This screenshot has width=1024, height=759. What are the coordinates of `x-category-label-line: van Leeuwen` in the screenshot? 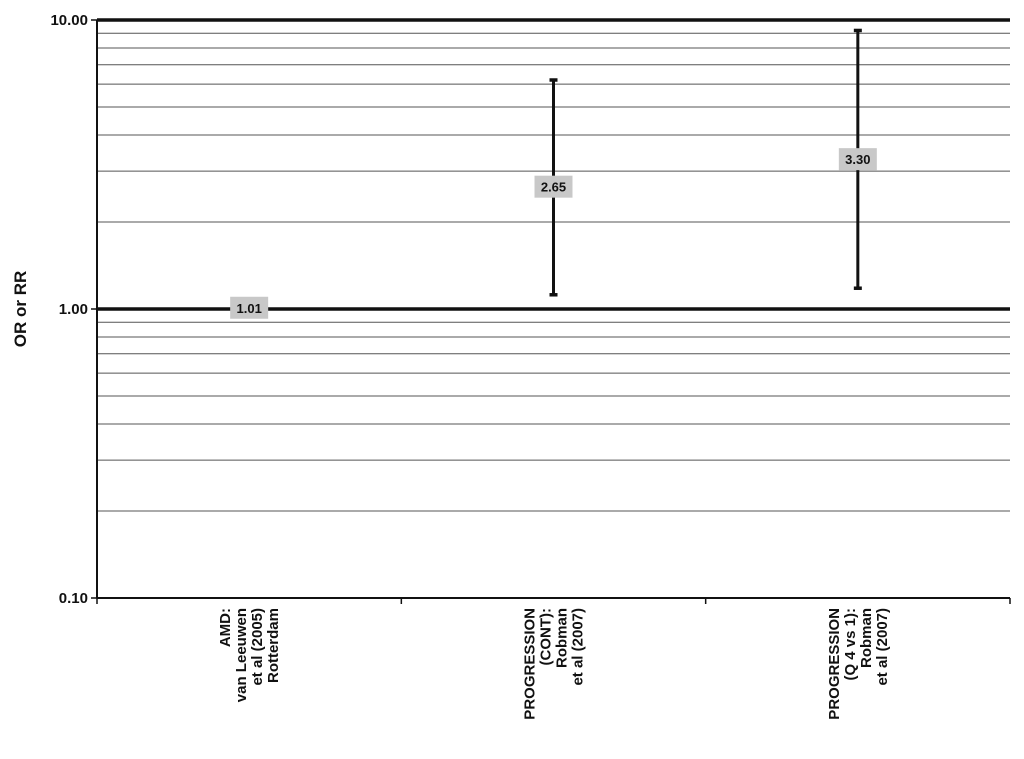 It's located at (241, 655).